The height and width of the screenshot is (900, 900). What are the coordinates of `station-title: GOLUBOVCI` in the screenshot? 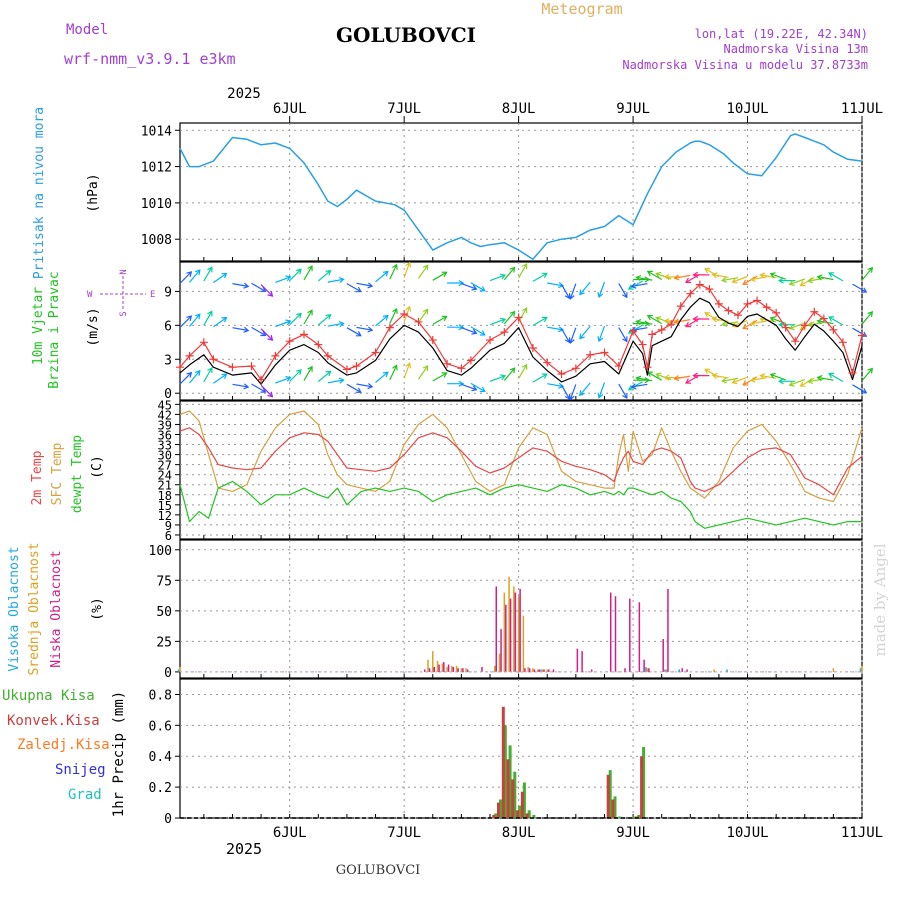 It's located at (406, 35).